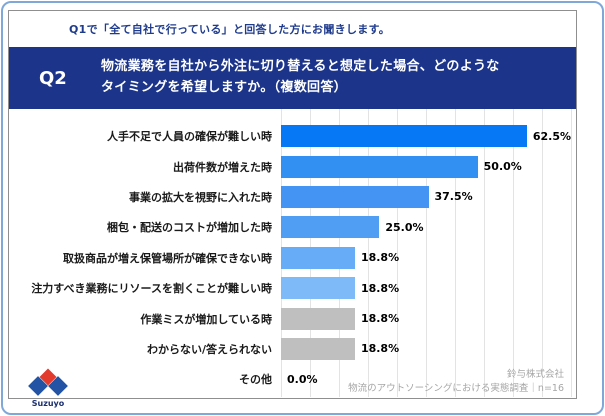 This screenshot has width=605, height=416. Describe the element at coordinates (428, 227) in the screenshot. I see `bar-track: 25.0%` at that location.